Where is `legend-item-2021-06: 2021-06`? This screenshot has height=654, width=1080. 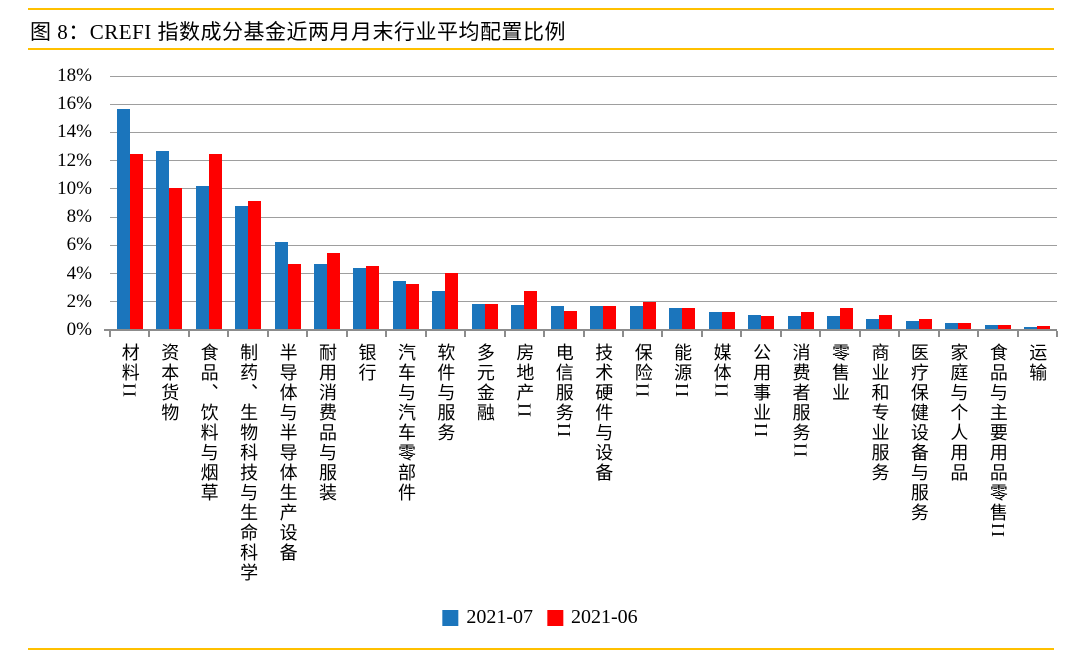
legend-item-2021-06: 2021-06 is located at coordinates (592, 617).